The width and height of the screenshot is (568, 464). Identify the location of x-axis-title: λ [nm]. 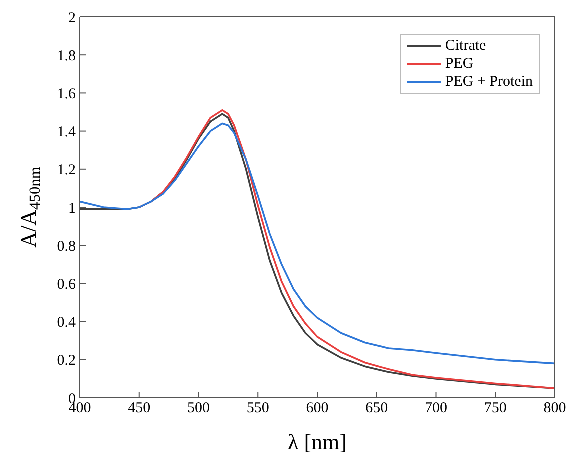
(317, 442).